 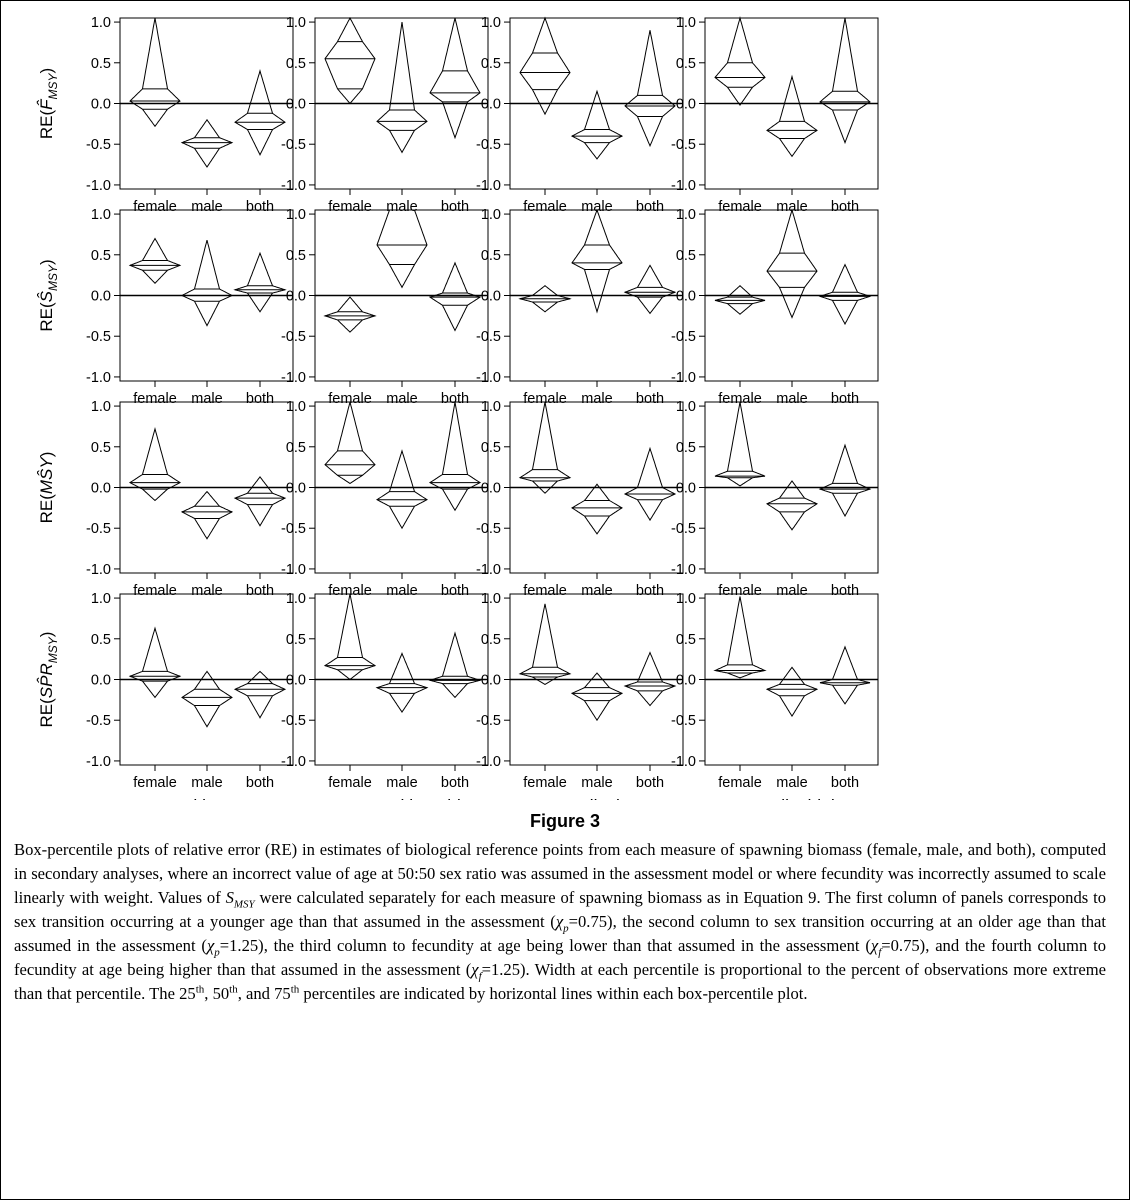 What do you see at coordinates (206, 798) in the screenshot?
I see `column-label-1: Sex transition younger` at bounding box center [206, 798].